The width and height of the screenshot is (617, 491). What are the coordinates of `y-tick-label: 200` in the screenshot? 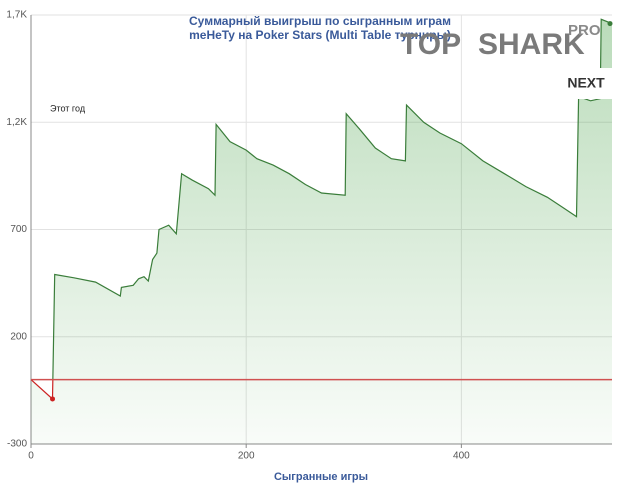 It's located at (18, 336).